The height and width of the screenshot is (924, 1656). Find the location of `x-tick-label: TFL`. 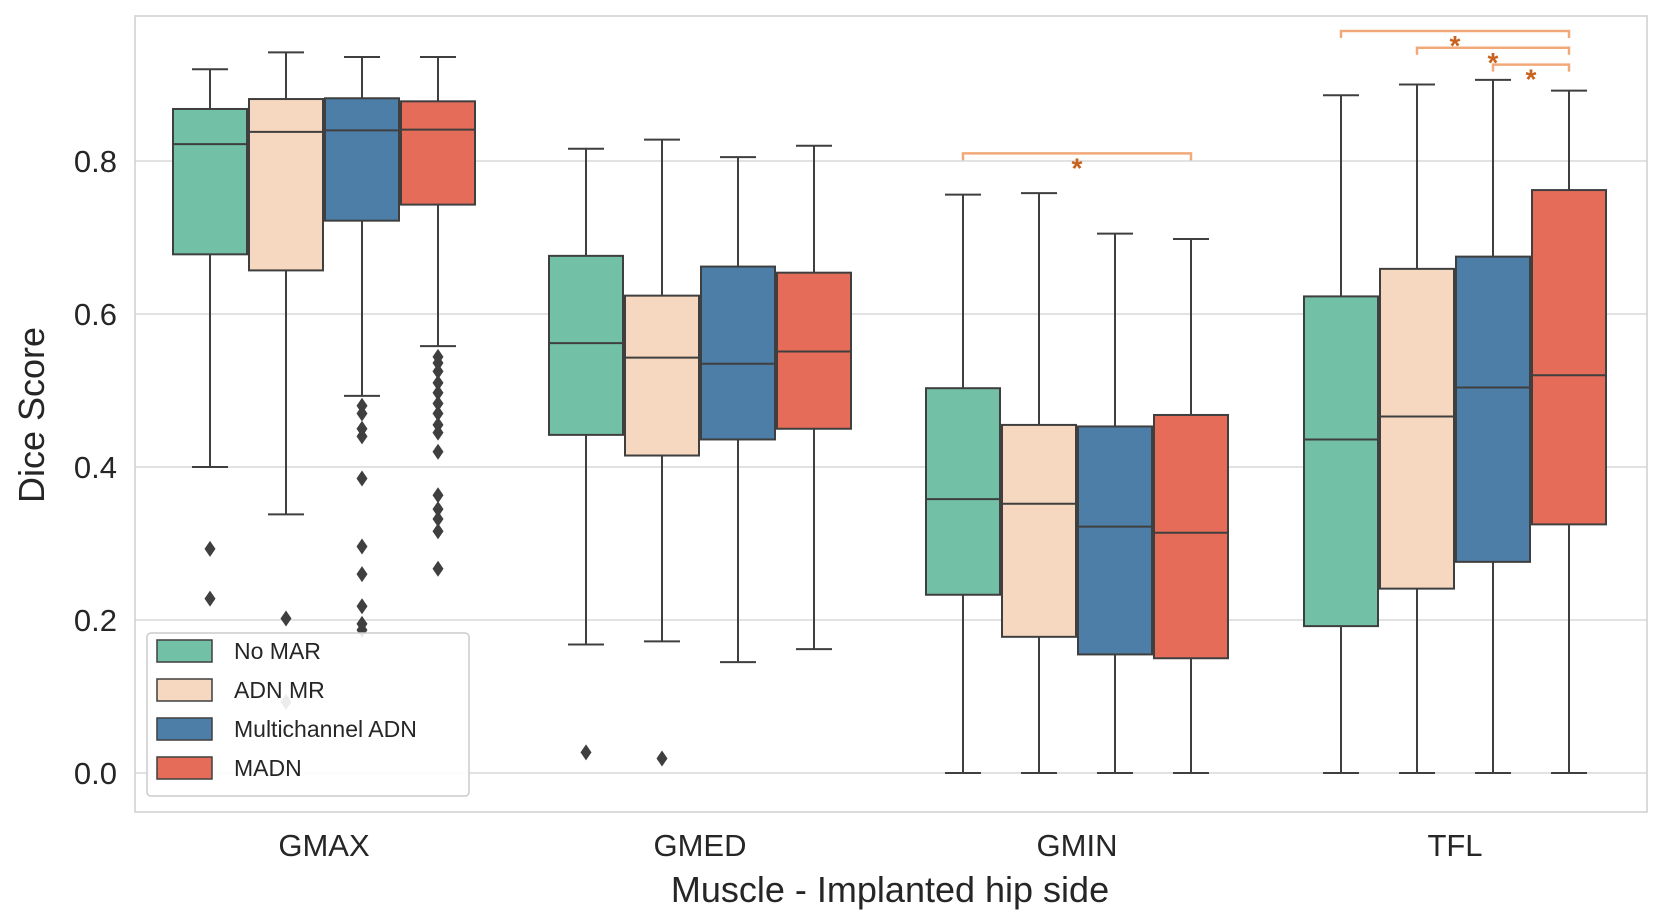

x-tick-label: TFL is located at coordinates (1454, 845).